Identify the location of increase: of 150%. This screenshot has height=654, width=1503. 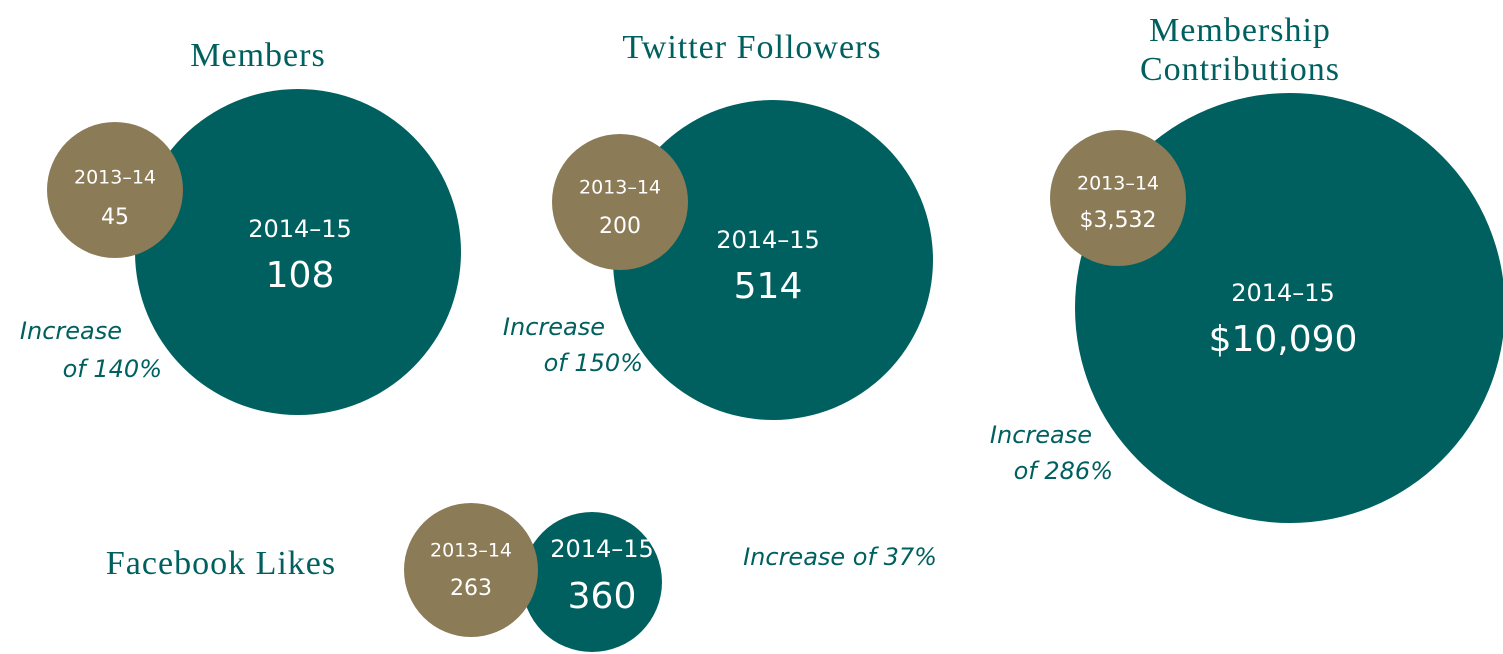
(593, 363).